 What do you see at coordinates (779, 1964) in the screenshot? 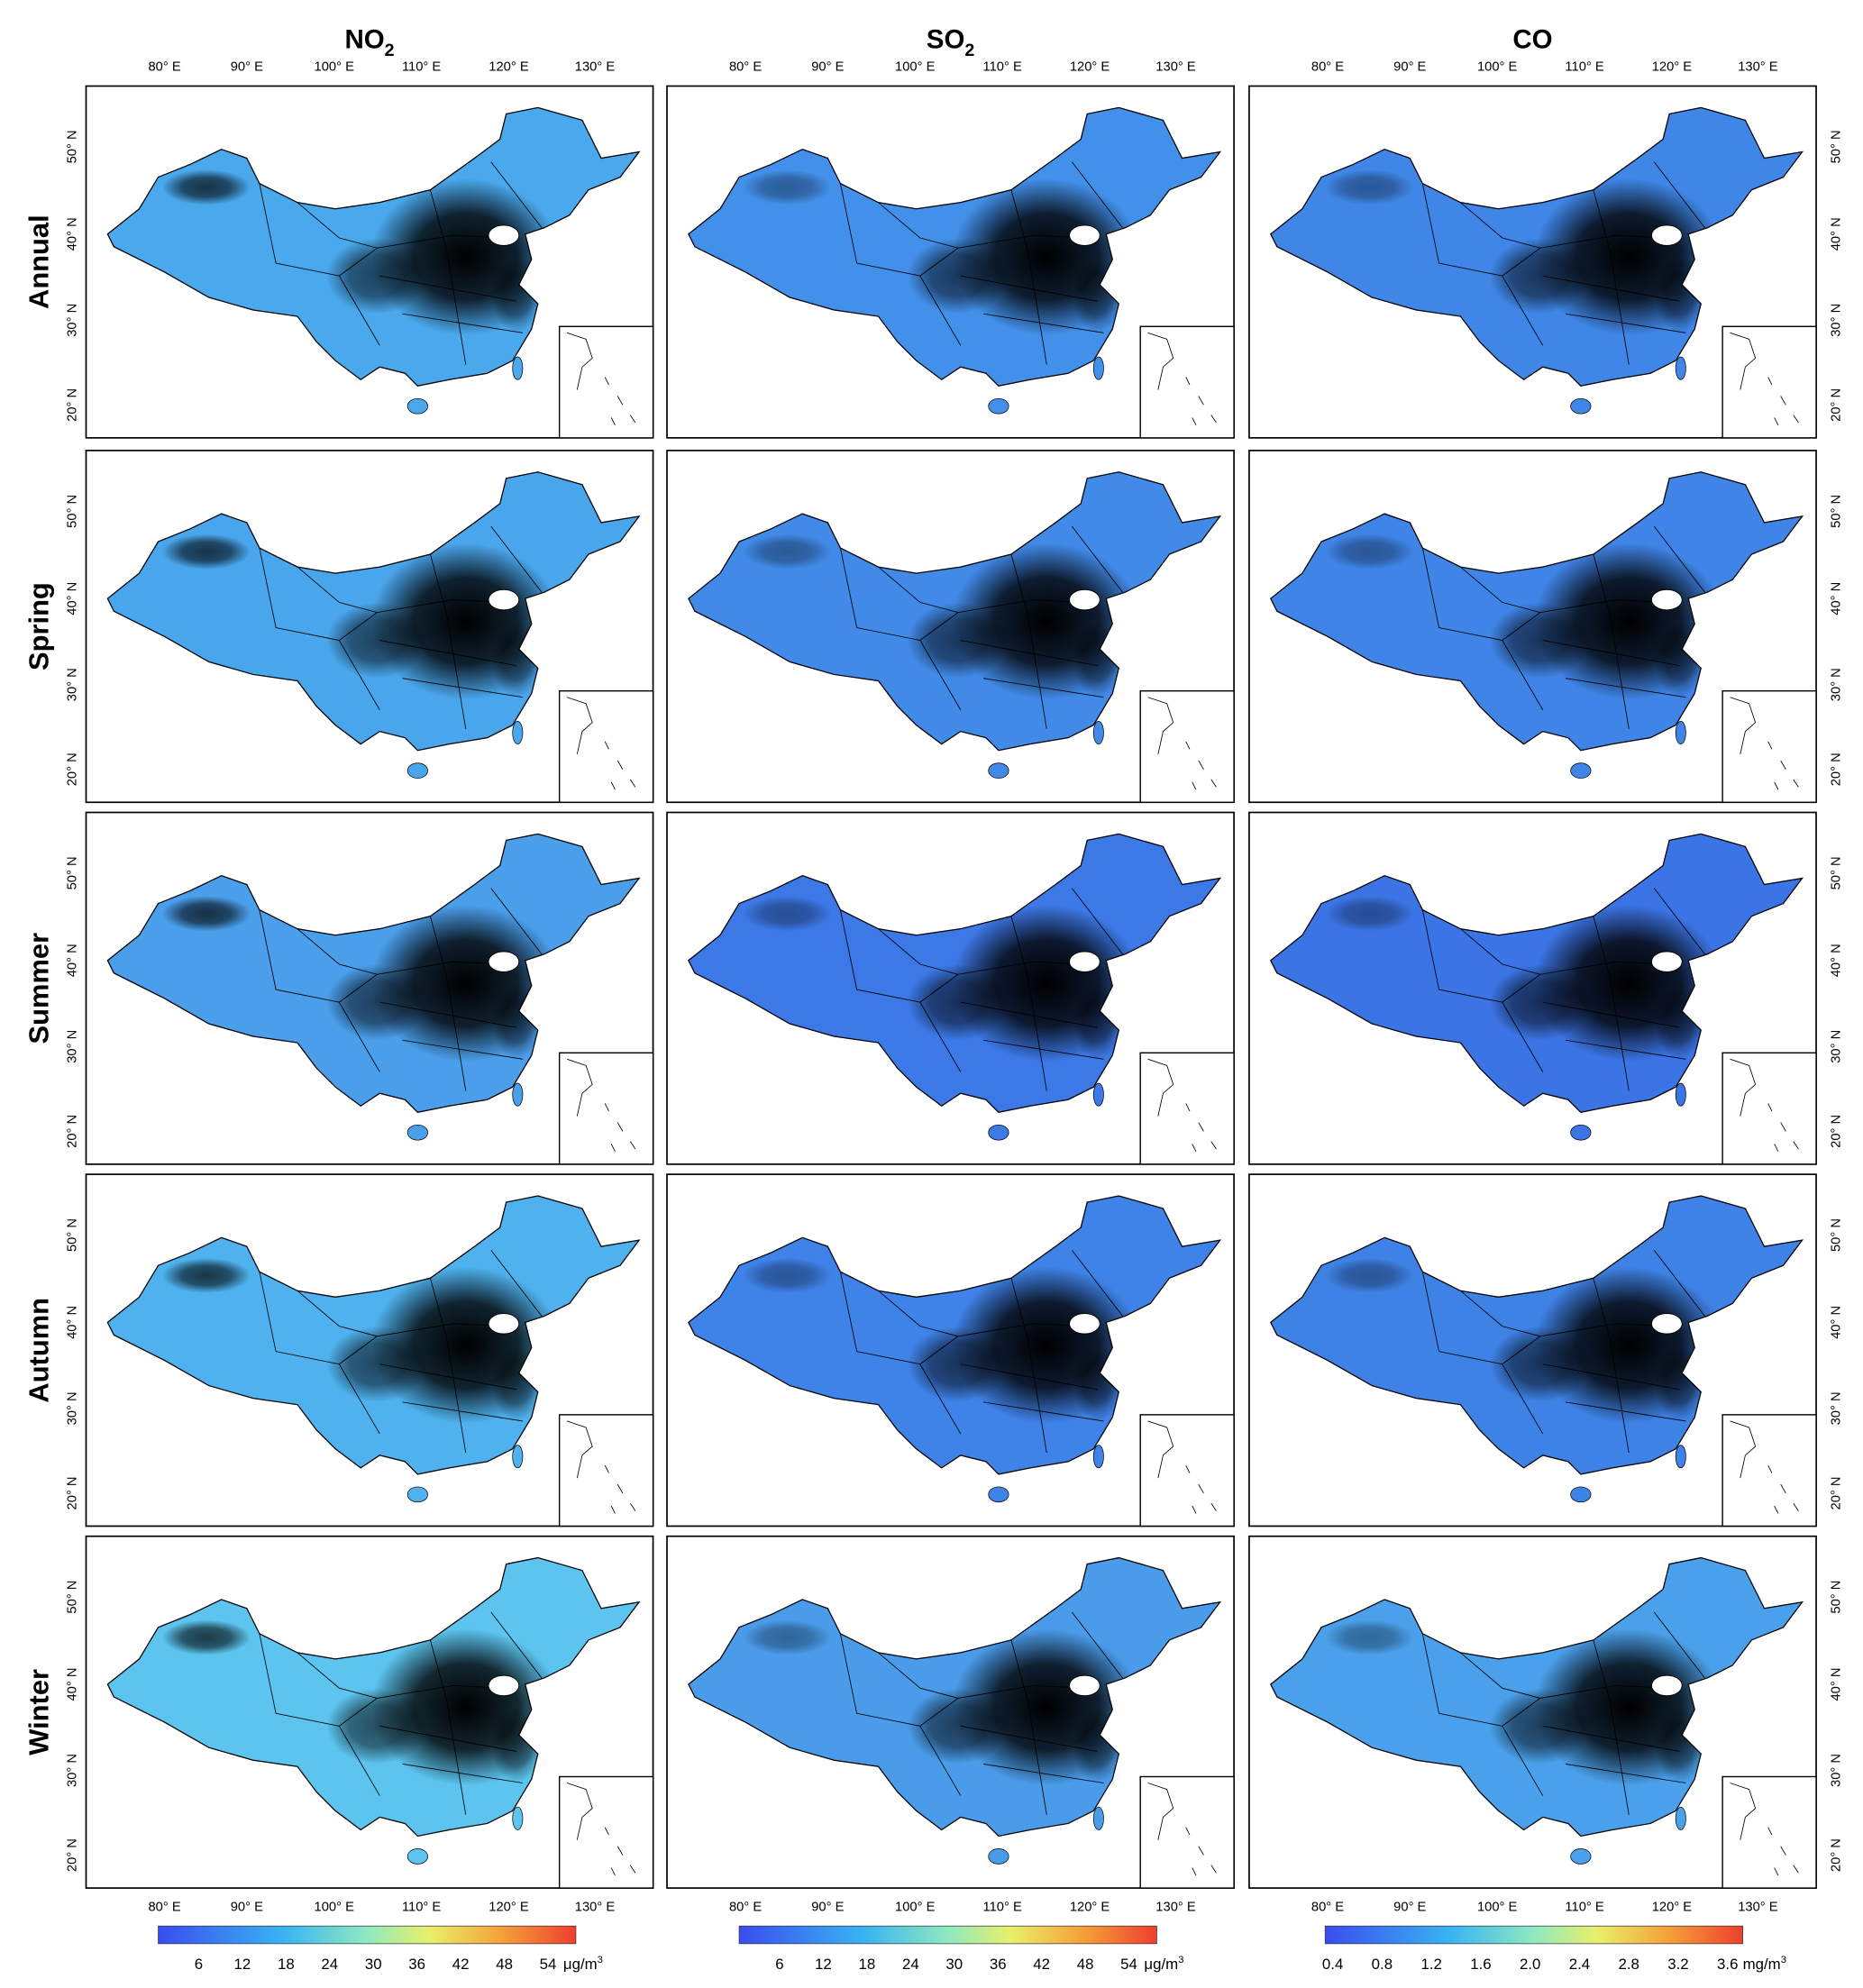
I see `colorbar-label: 6` at bounding box center [779, 1964].